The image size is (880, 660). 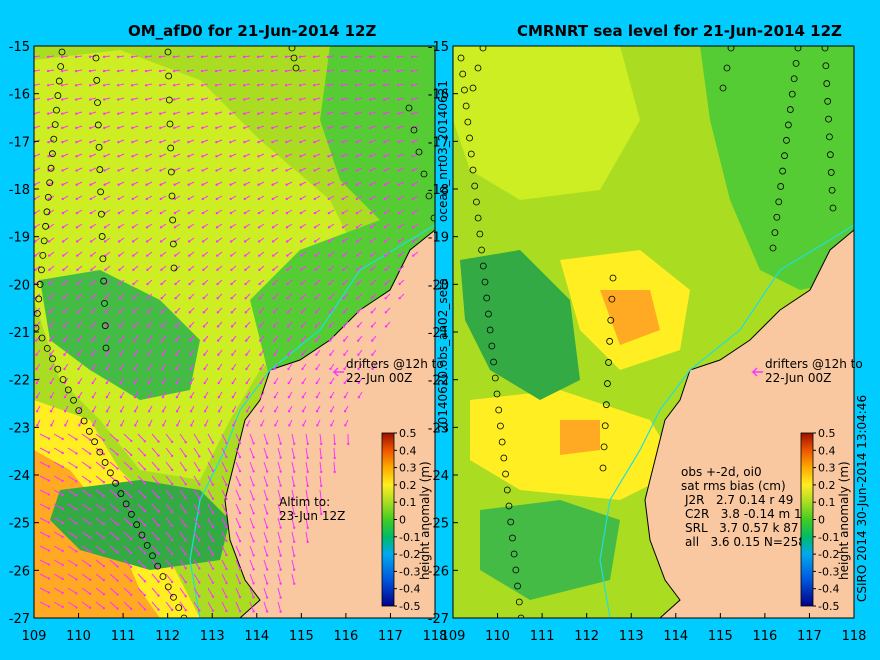 I want to click on y-tick-label: -22, so click(x=19, y=381).